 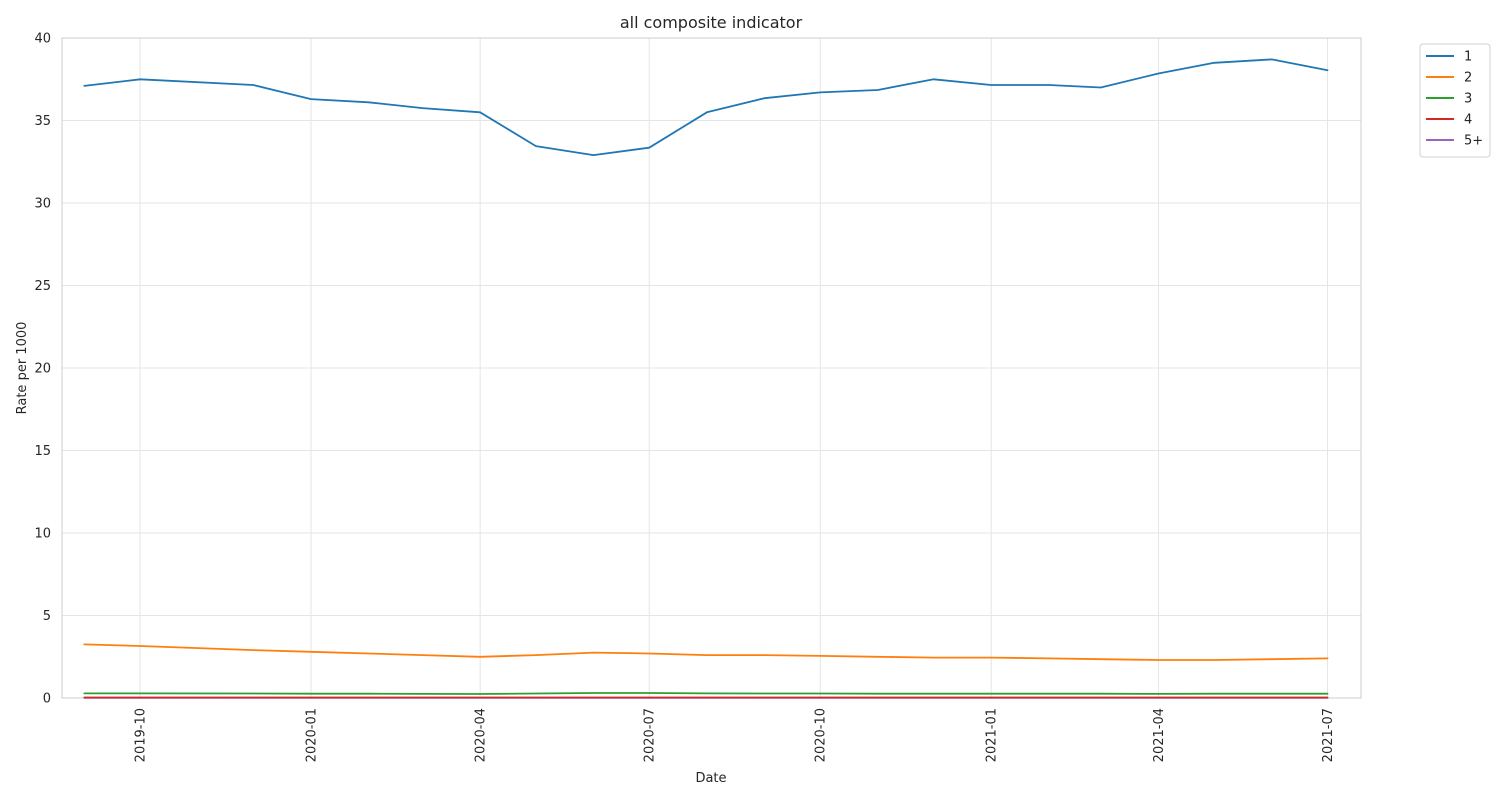 I want to click on x-tick-label: 2020-10, so click(x=821, y=735).